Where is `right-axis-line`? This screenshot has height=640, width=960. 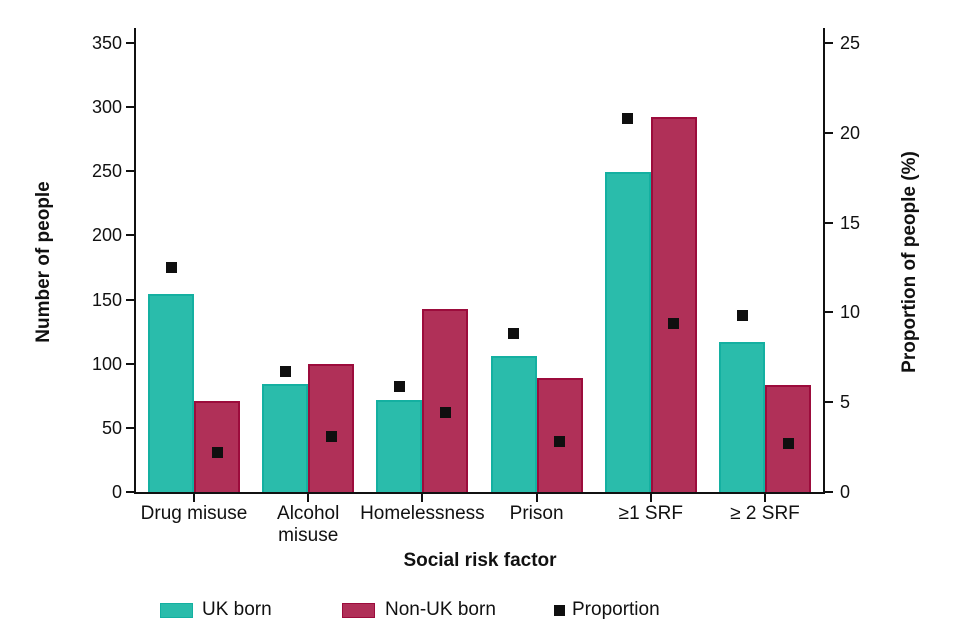
right-axis-line is located at coordinates (824, 261).